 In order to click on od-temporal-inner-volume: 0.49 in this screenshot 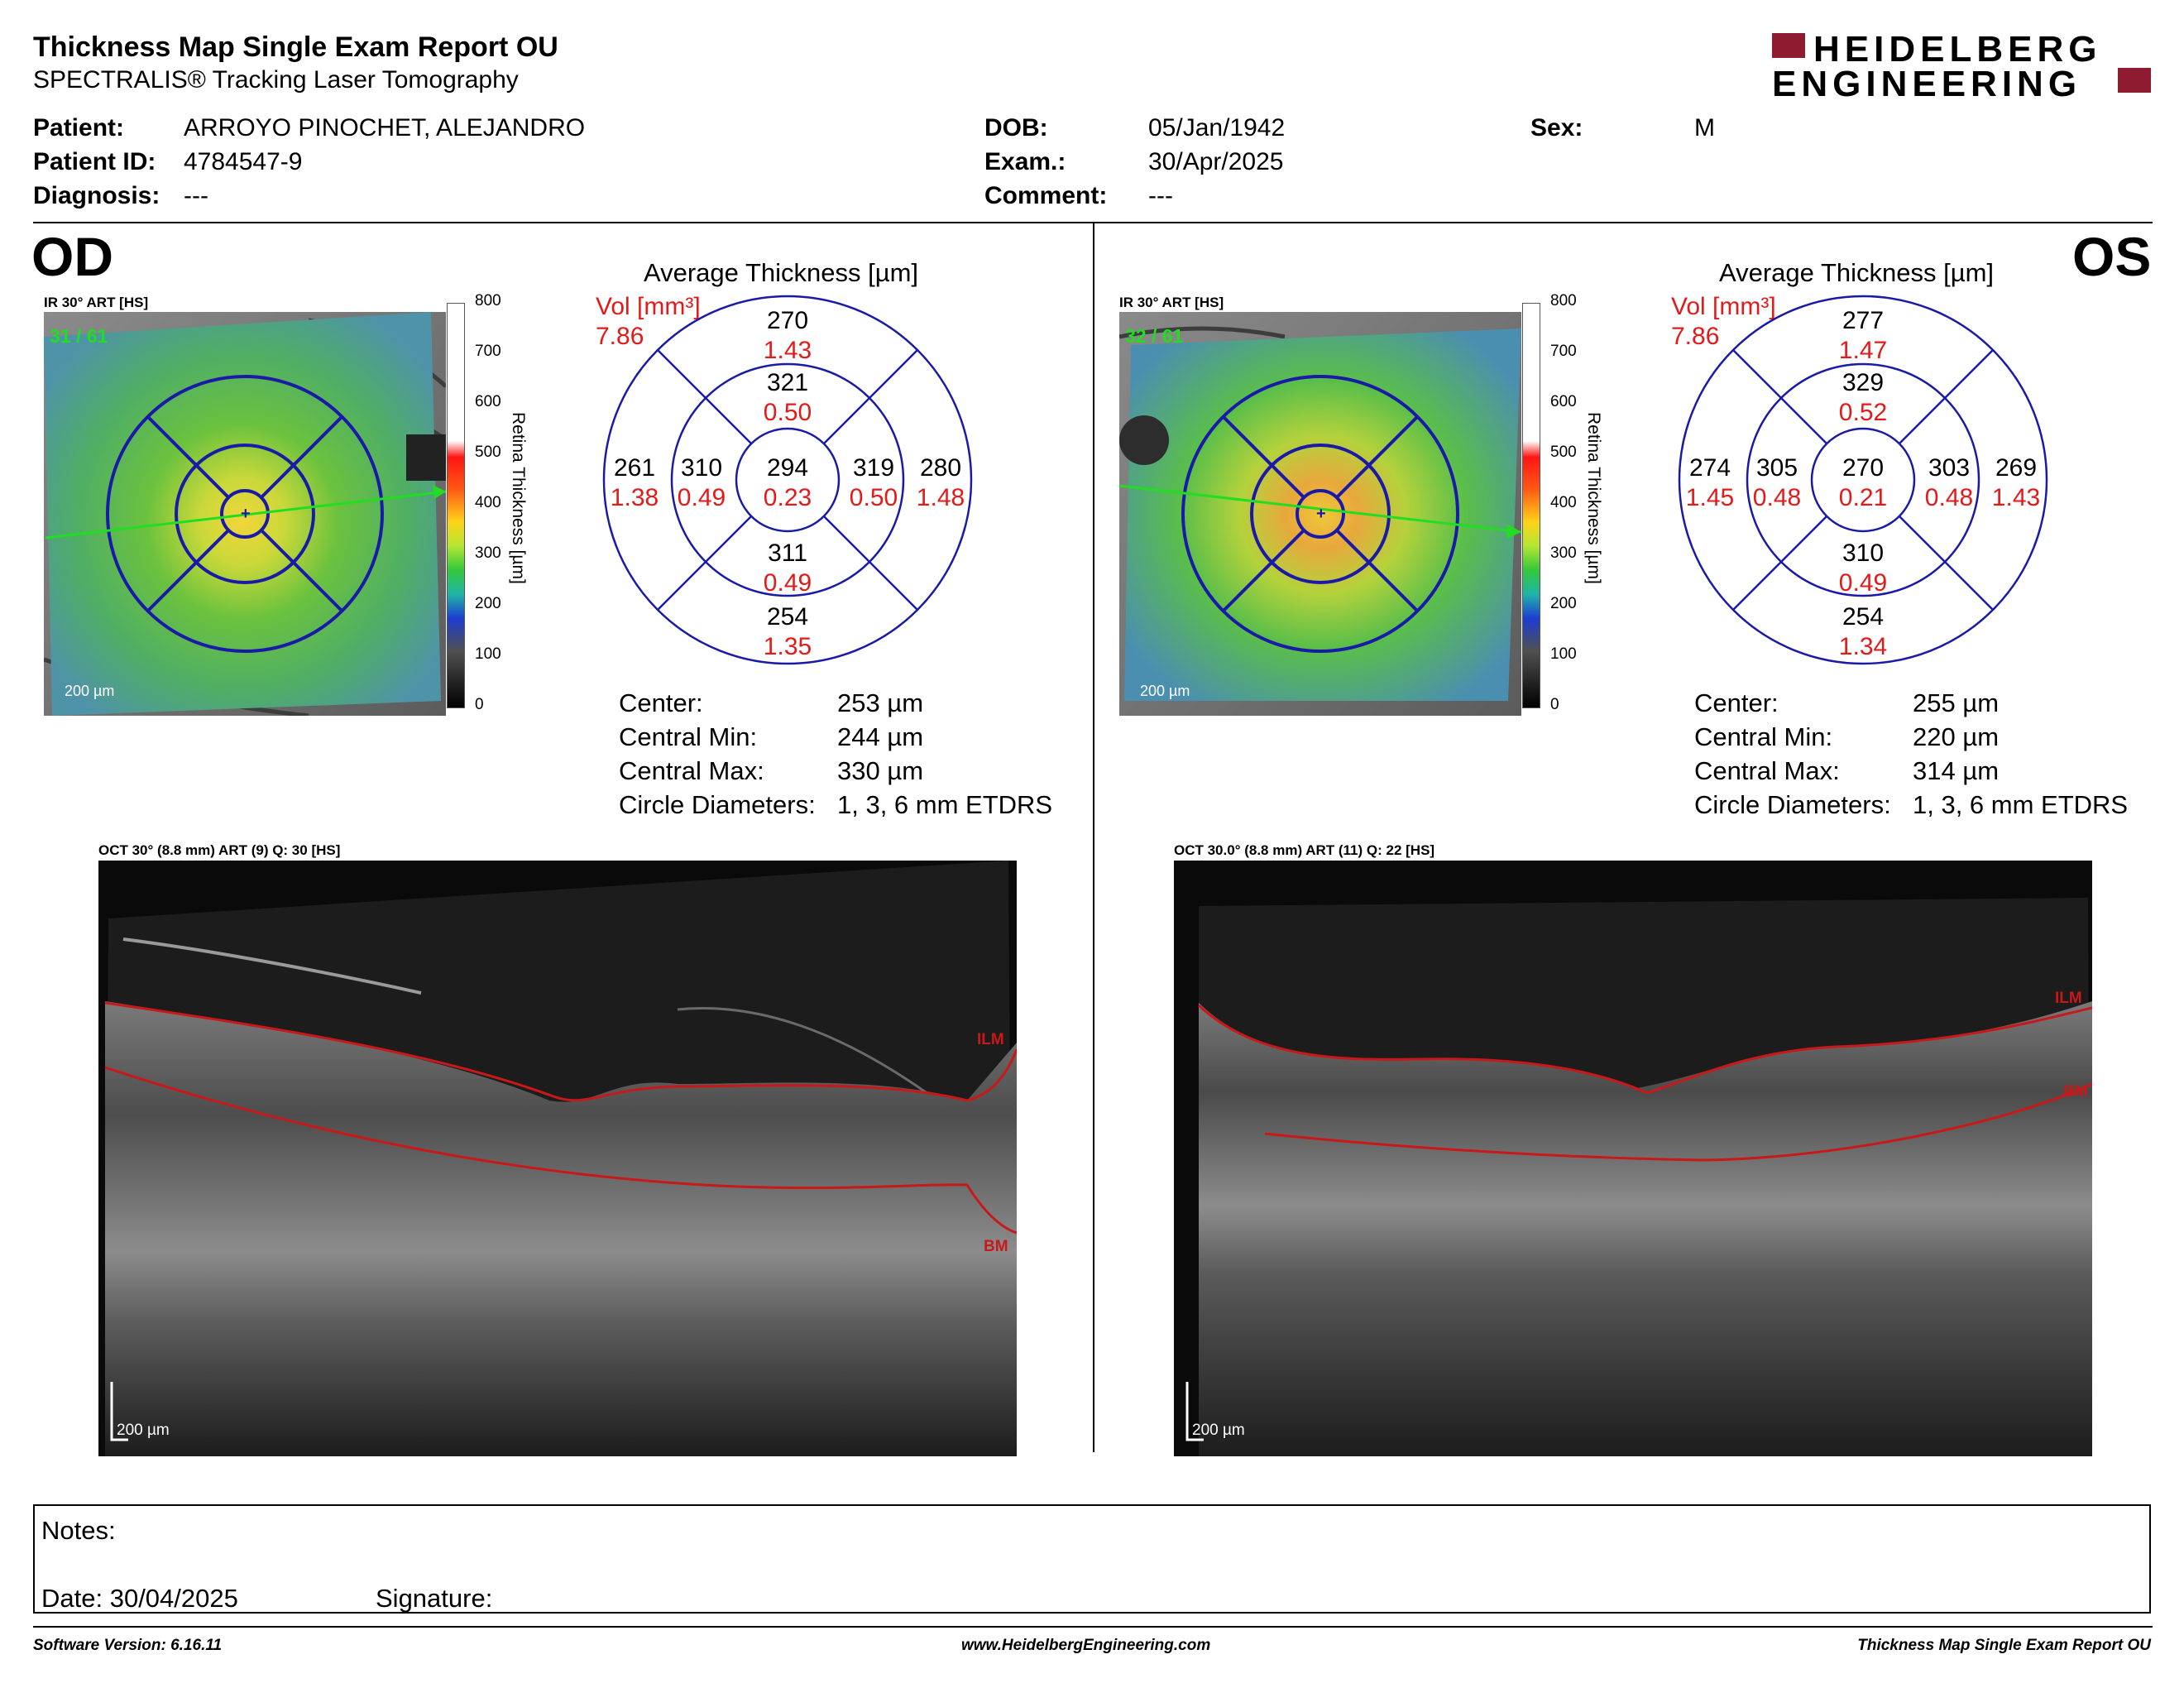, I will do `click(702, 497)`.